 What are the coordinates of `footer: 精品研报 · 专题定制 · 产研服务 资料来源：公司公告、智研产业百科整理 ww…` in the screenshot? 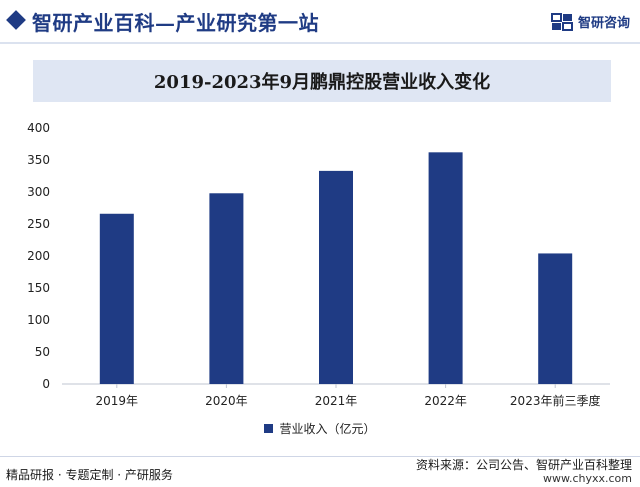 It's located at (320, 471).